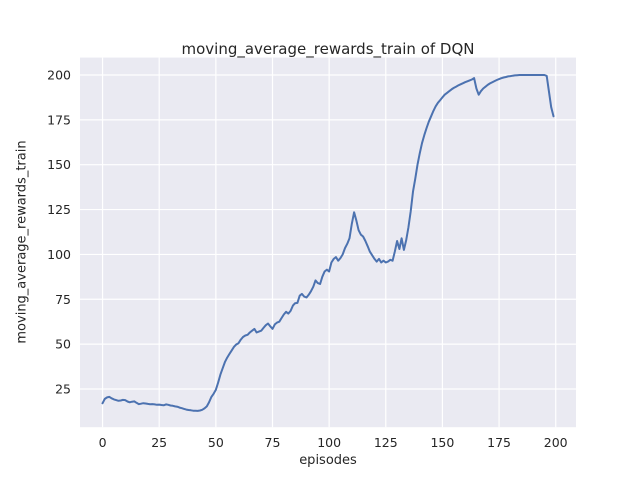 The width and height of the screenshot is (640, 480). Describe the element at coordinates (59, 164) in the screenshot. I see `y-tick-label: 150` at that location.